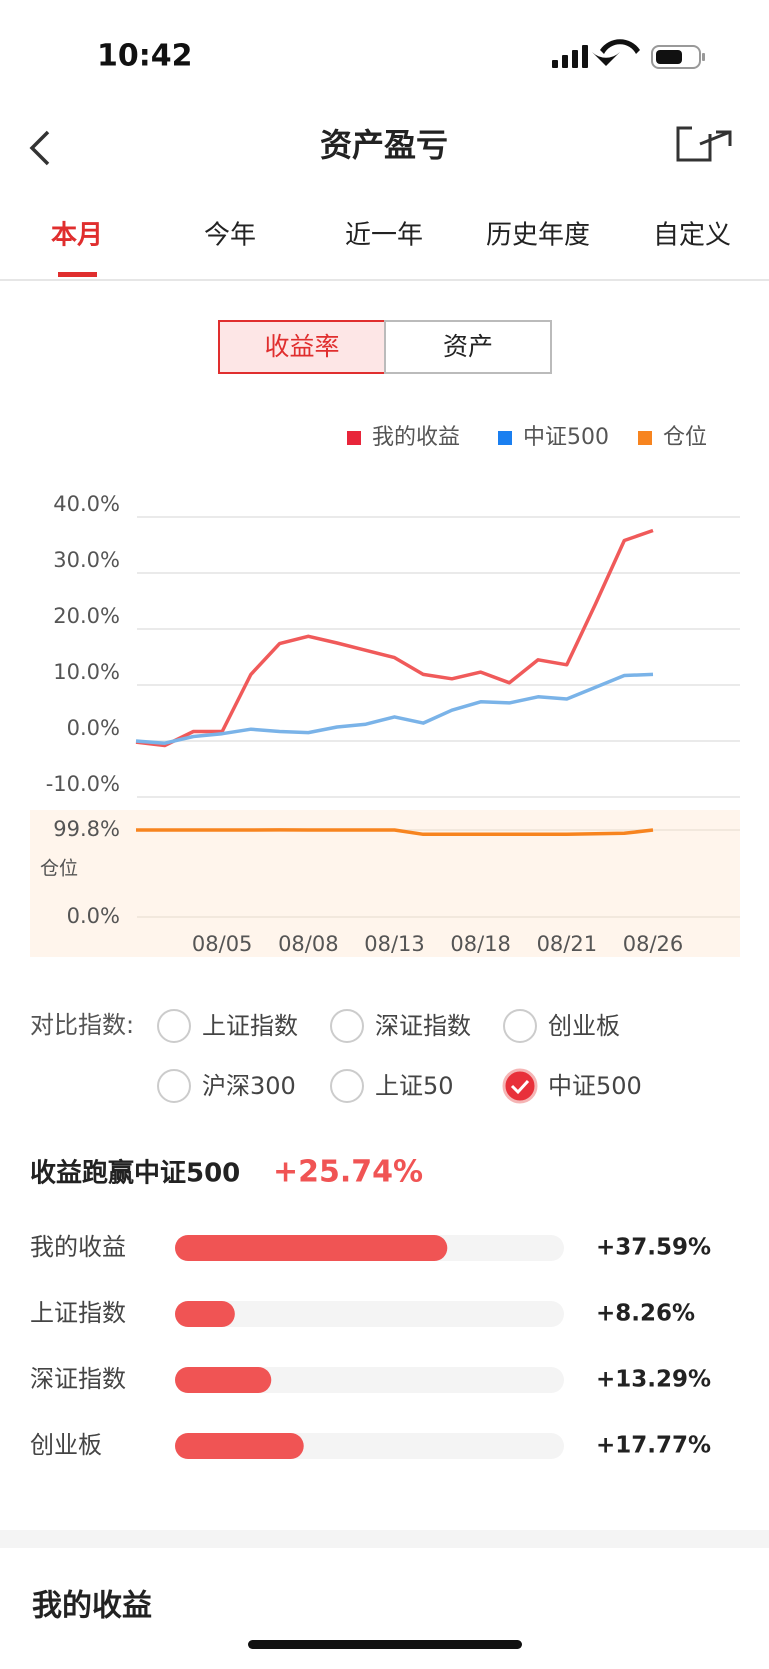 This screenshot has width=769, height=1669. I want to click on radio-label: 创业板, so click(584, 1026).